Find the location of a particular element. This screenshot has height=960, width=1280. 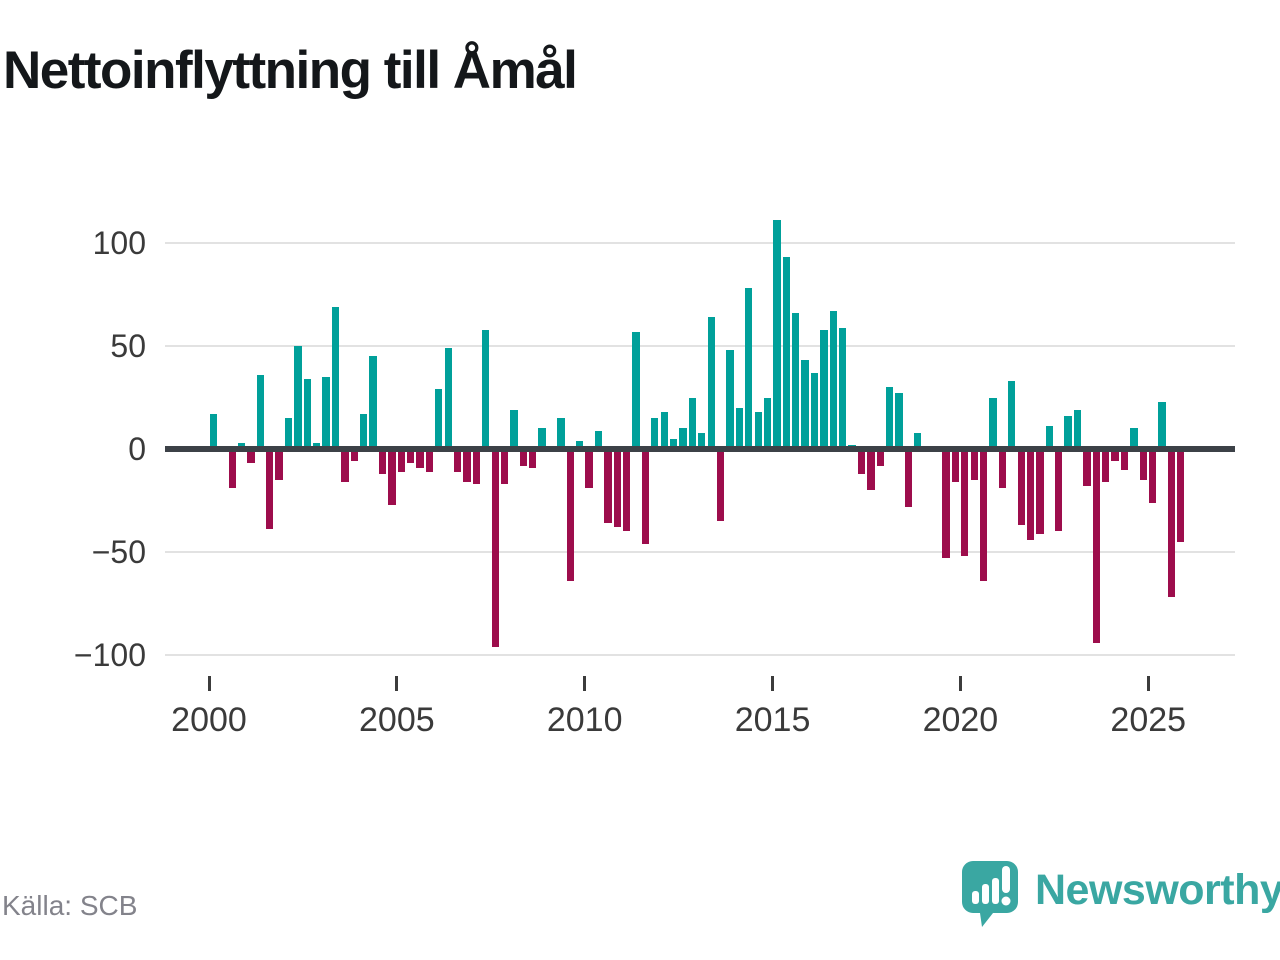

bar-2012-Q1 is located at coordinates (664, 430).